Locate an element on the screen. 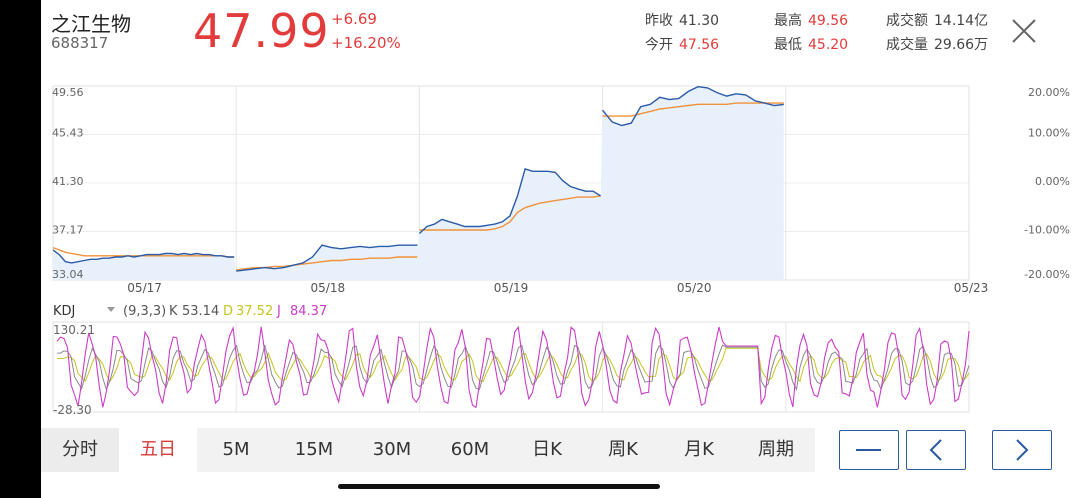  stat-high: 最高 49.56 is located at coordinates (811, 20).